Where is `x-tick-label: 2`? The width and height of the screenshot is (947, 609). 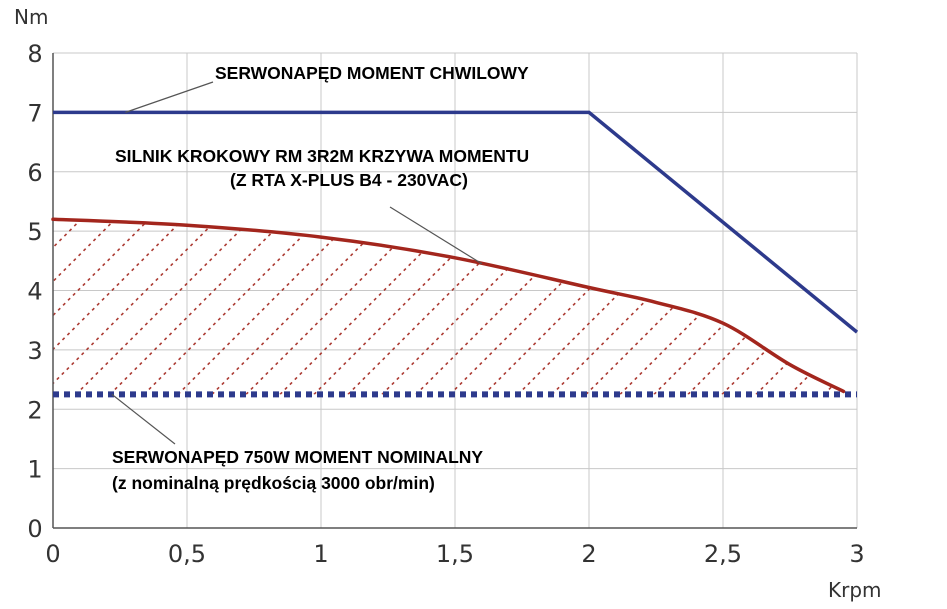
x-tick-label: 2 is located at coordinates (588, 554).